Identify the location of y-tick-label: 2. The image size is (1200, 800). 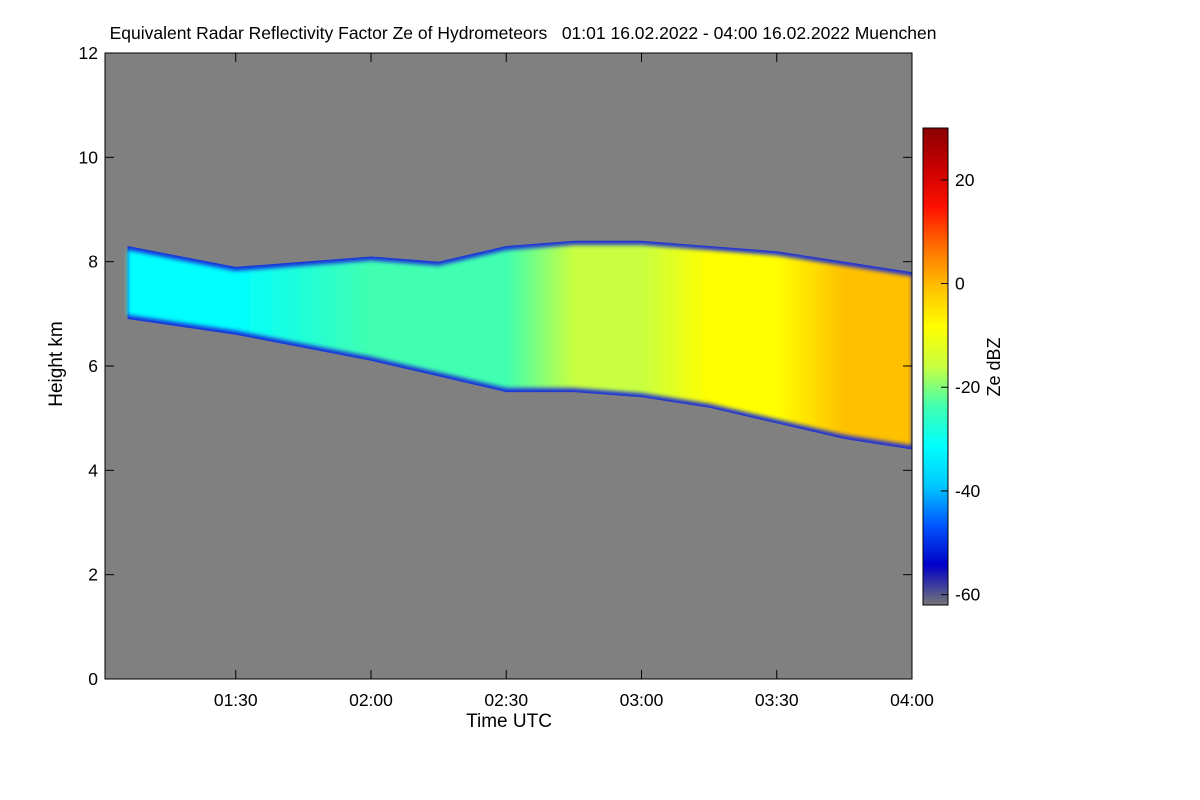
(93, 575).